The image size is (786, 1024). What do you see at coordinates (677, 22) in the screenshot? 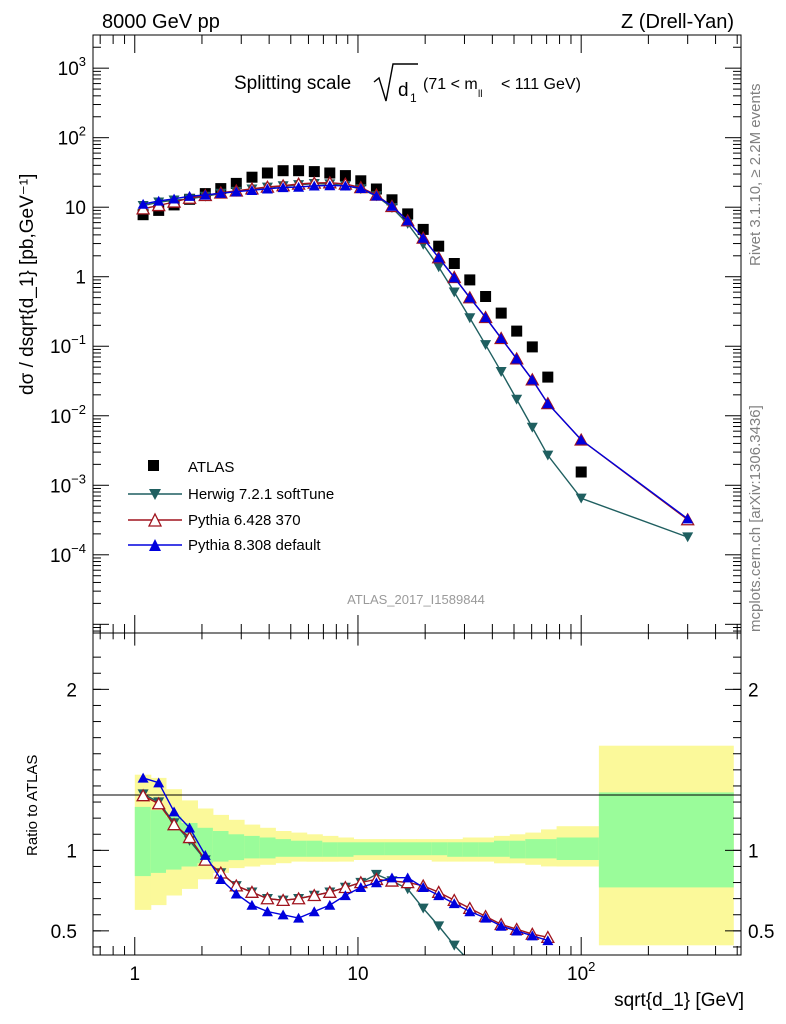
I see `header-right: Z (Drell-Yan)` at bounding box center [677, 22].